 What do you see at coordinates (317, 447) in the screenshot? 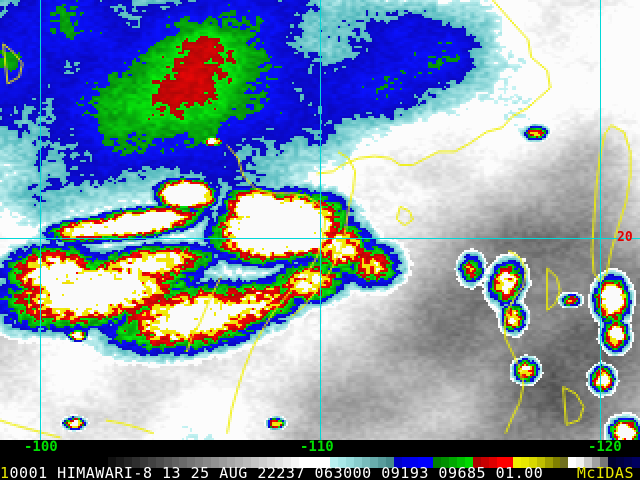
I see `longitude-label: -110` at bounding box center [317, 447].